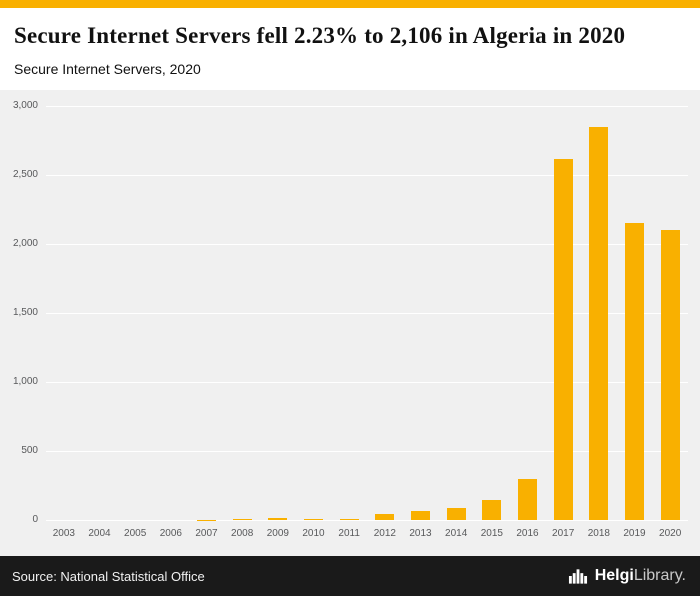 The width and height of the screenshot is (700, 596). Describe the element at coordinates (35, 520) in the screenshot. I see `y-axis-label-0: 0` at that location.